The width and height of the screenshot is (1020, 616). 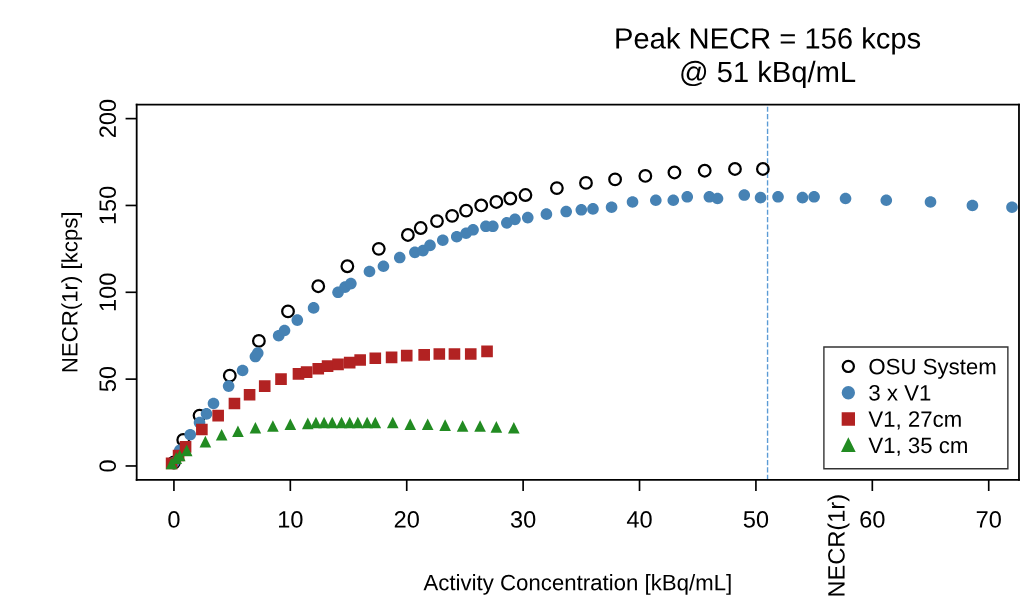 I want to click on legend-label: OSU System, so click(x=932, y=368).